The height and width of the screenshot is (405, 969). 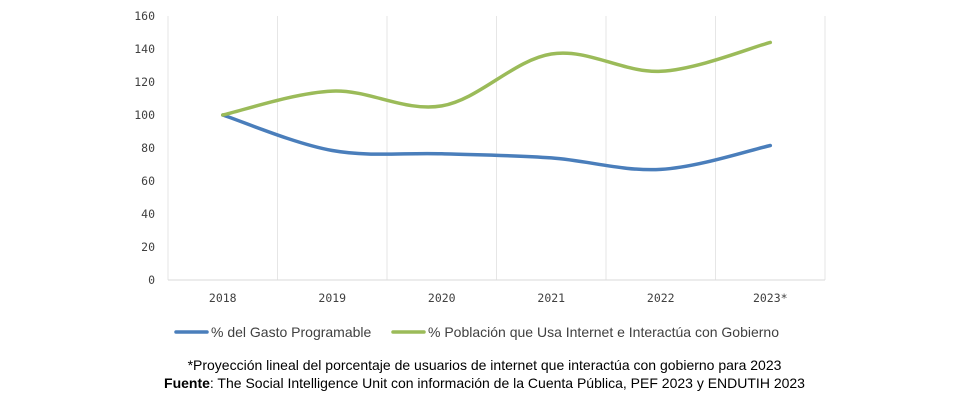 I want to click on y-tick-label: 80, so click(x=148, y=148).